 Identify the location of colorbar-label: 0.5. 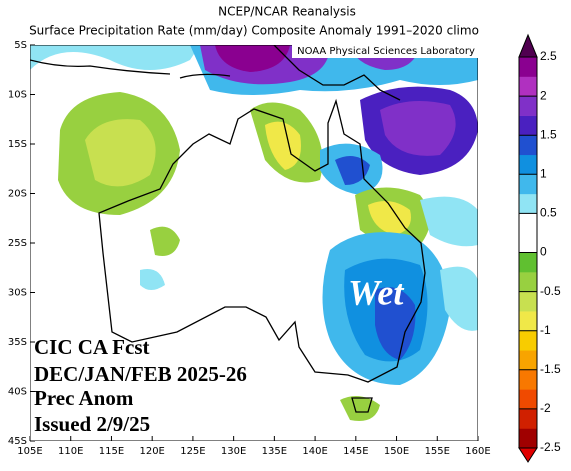
(548, 213).